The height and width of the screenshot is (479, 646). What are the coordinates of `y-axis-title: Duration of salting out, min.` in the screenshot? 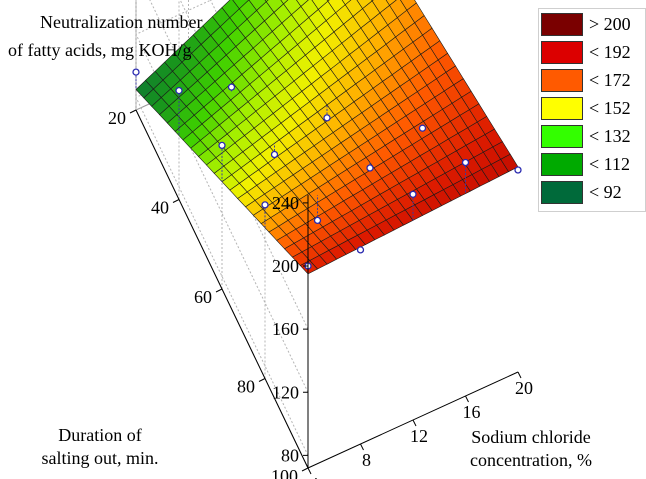 It's located at (100, 447).